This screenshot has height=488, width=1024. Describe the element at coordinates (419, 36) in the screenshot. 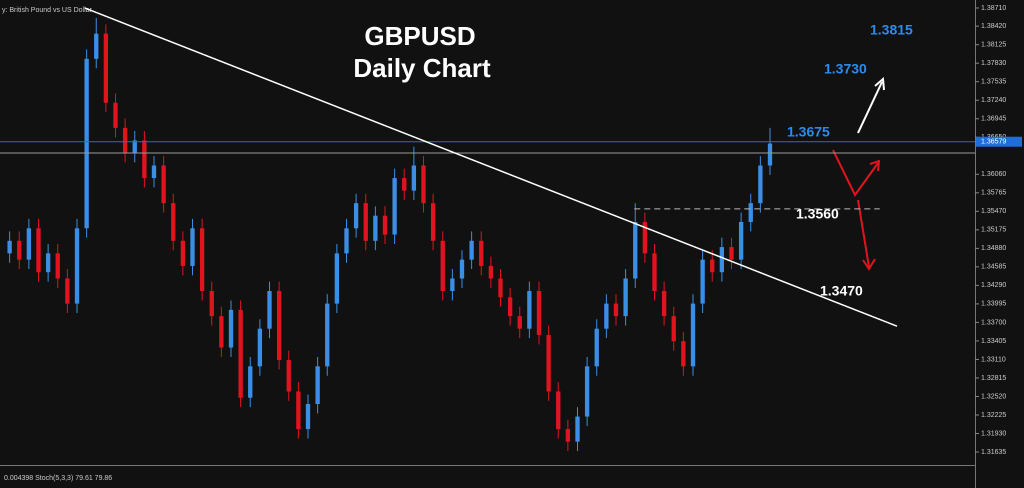

I see `chart-title: GBPUSD` at that location.